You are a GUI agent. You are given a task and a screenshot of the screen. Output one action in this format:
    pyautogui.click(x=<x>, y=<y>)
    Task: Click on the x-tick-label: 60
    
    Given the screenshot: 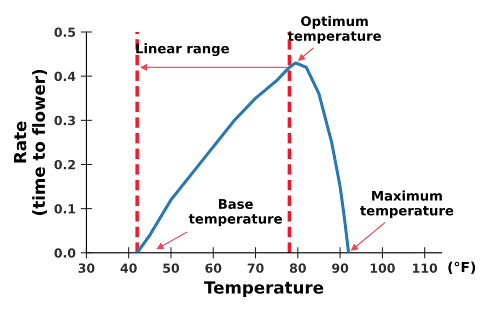 What is the action you would take?
    pyautogui.click(x=213, y=268)
    